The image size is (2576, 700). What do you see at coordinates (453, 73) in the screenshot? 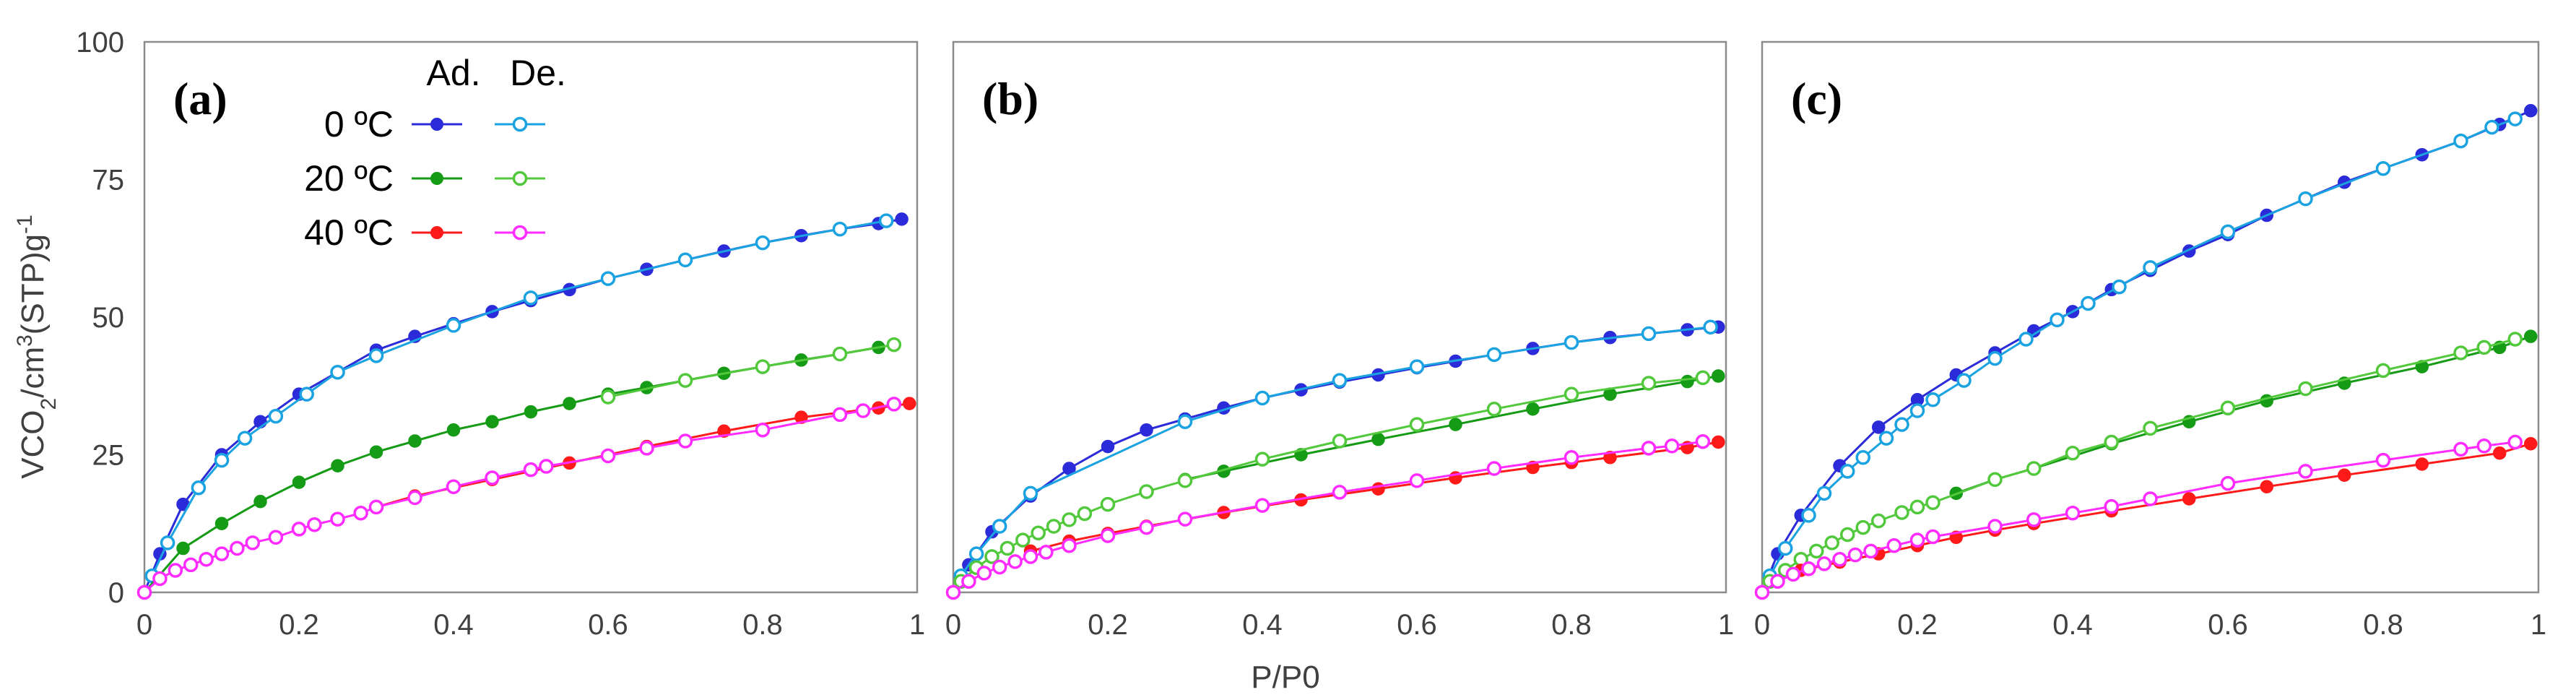
I see `legend-ad-header: Ad.` at bounding box center [453, 73].